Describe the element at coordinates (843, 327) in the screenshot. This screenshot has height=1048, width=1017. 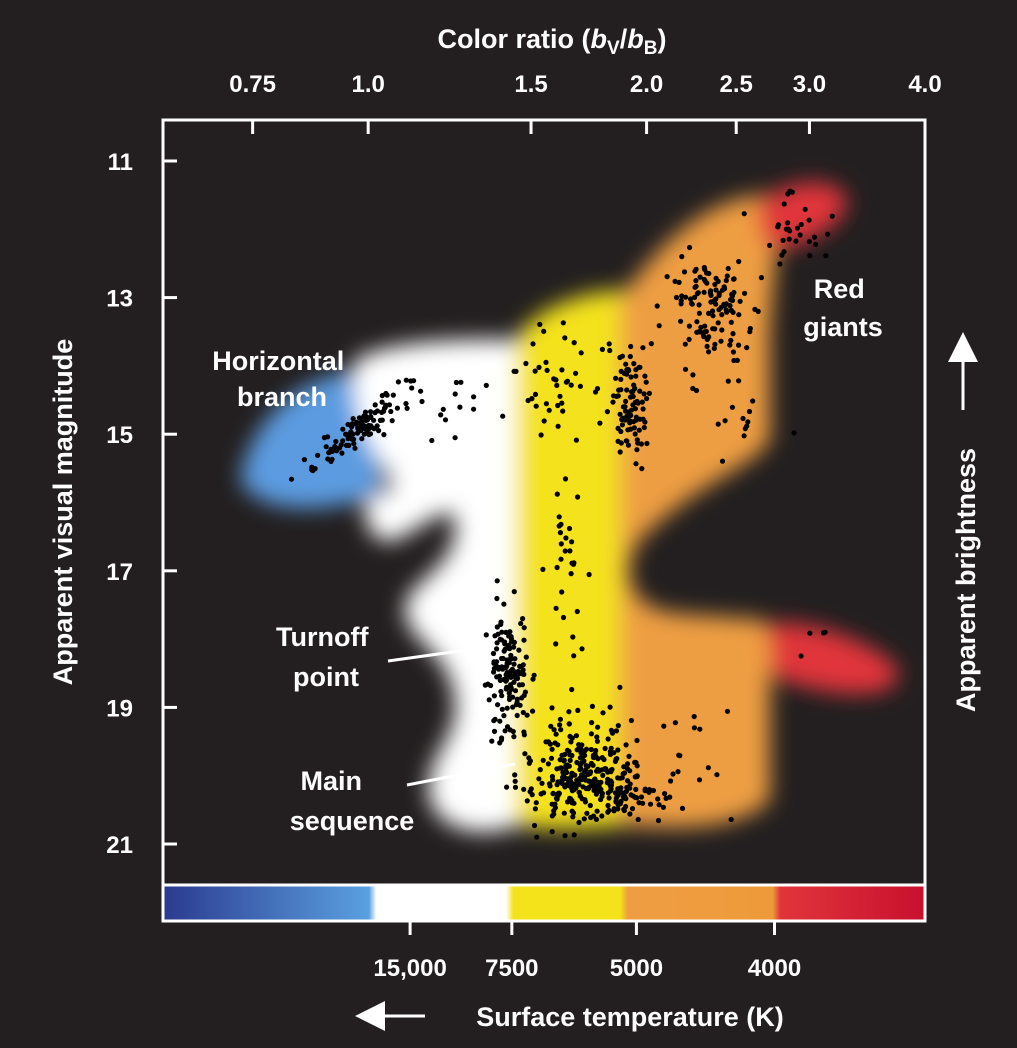
I see `annotation-line: giants` at that location.